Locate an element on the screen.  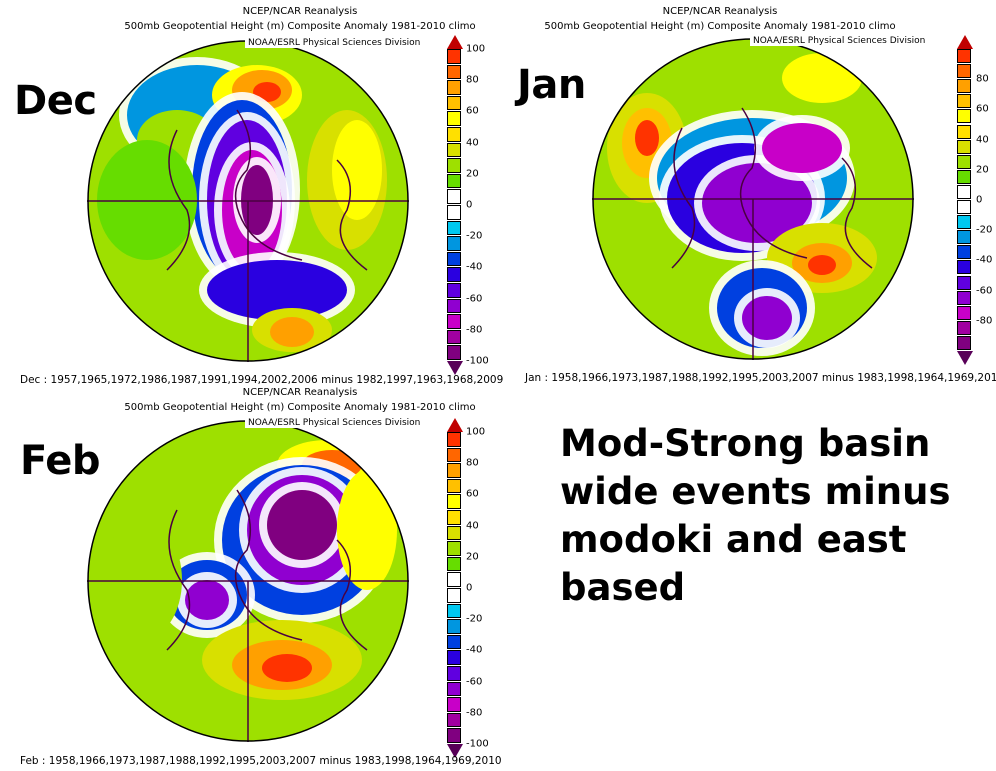
dec-credit: NOAA/ESRL Physical Sciences Division is located at coordinates (334, 43).